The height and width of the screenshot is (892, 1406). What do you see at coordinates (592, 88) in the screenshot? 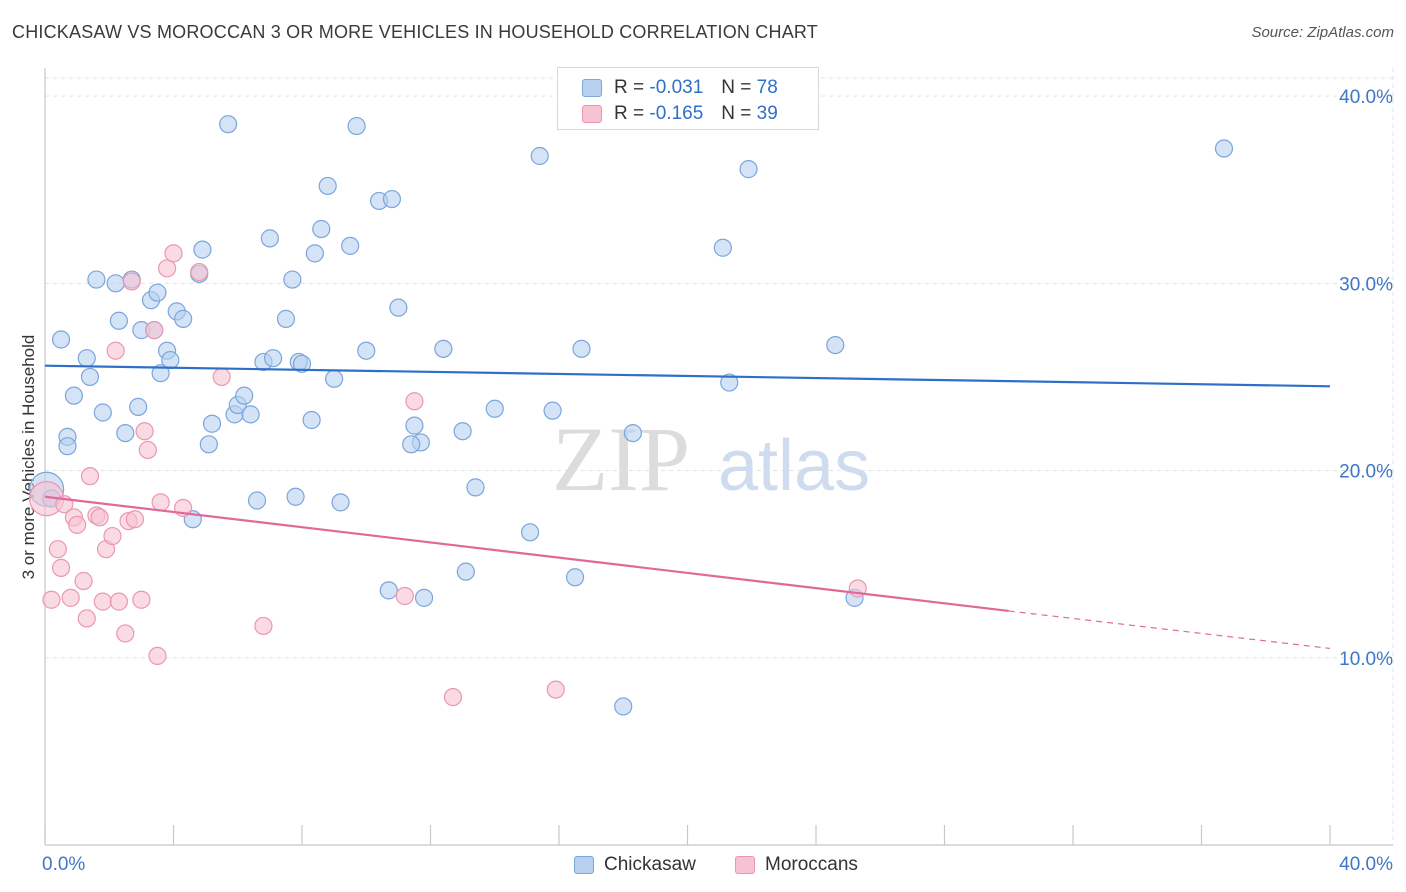
I see `legend-swatch-blue` at bounding box center [592, 88].